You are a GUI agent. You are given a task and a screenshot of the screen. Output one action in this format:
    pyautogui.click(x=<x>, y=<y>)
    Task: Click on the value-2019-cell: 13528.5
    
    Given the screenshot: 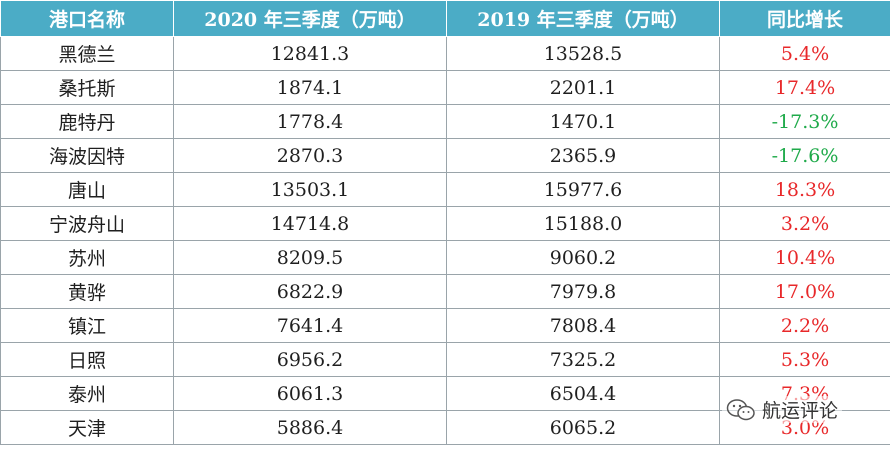 What is the action you would take?
    pyautogui.click(x=583, y=53)
    